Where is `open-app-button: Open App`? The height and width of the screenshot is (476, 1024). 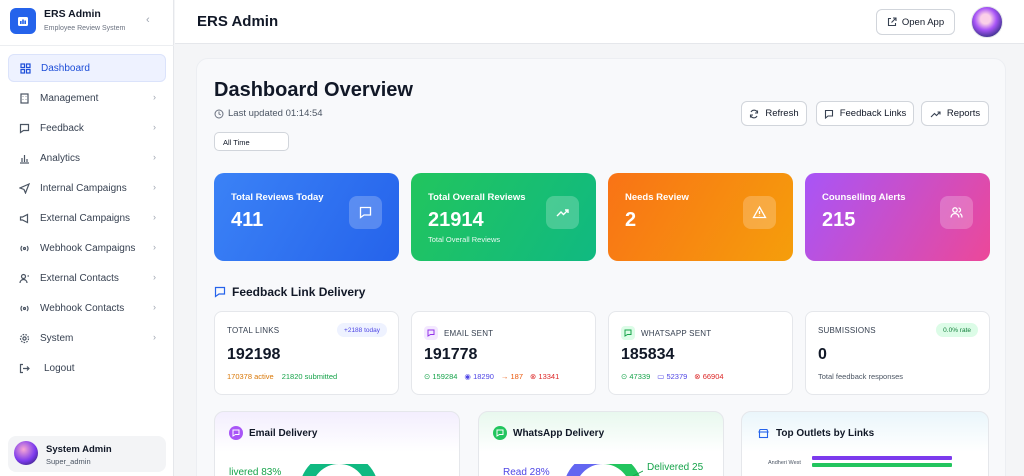 open-app-button: Open App is located at coordinates (915, 22).